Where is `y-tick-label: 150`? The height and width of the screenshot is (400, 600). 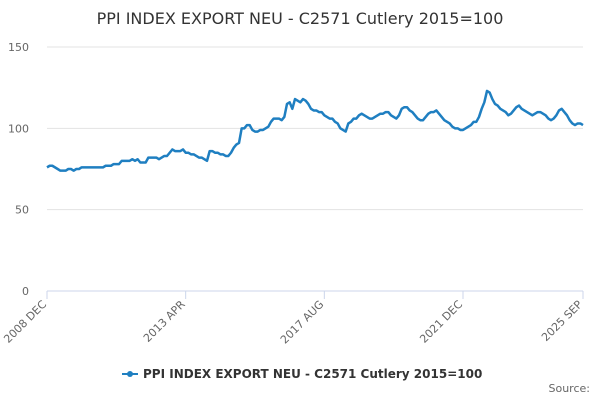
y-tick-label: 150 is located at coordinates (18, 47).